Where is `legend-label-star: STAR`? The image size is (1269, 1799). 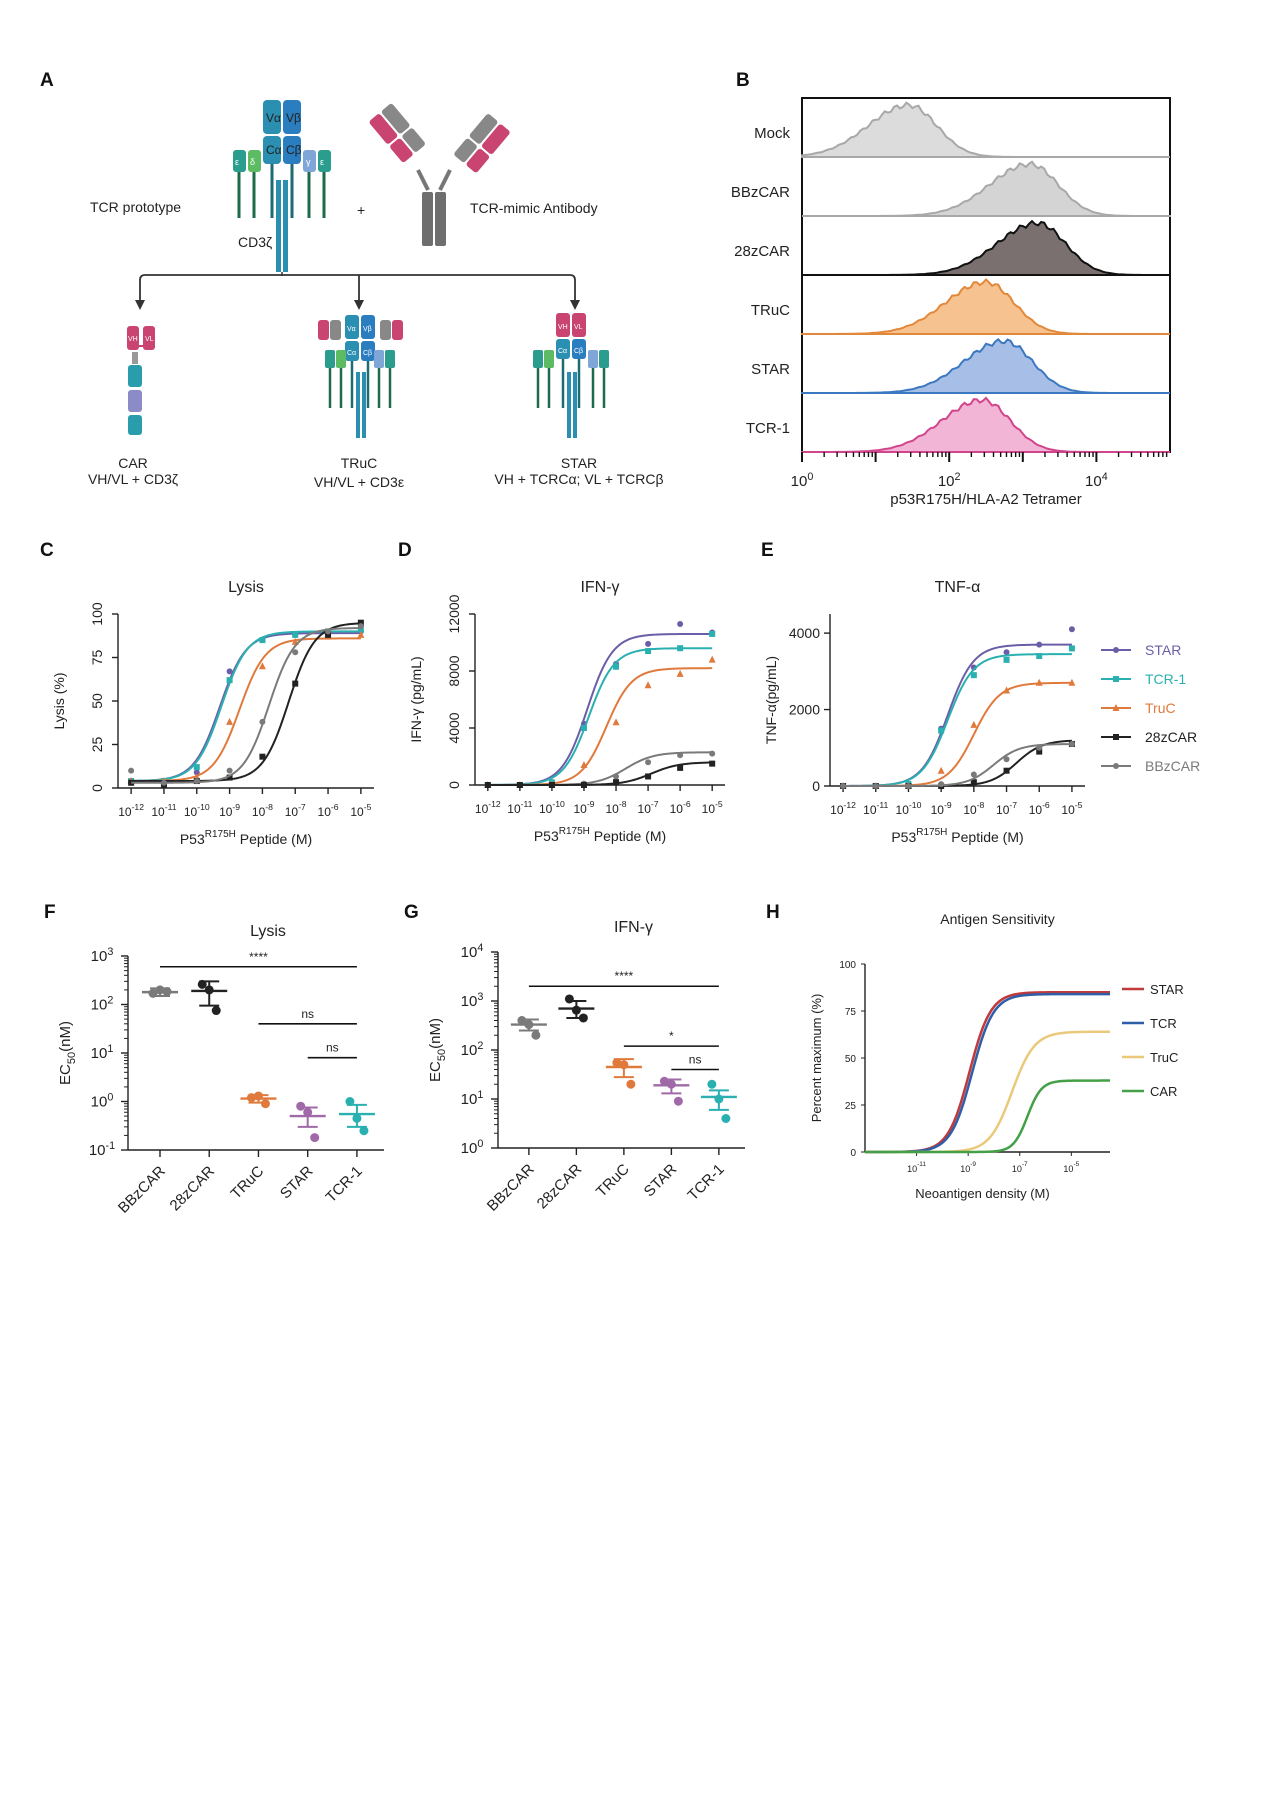
legend-label-star: STAR is located at coordinates (1163, 650).